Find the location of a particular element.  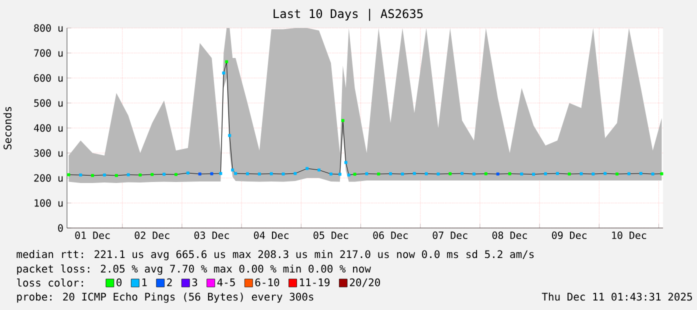

legend-label: 11-19 is located at coordinates (315, 282).